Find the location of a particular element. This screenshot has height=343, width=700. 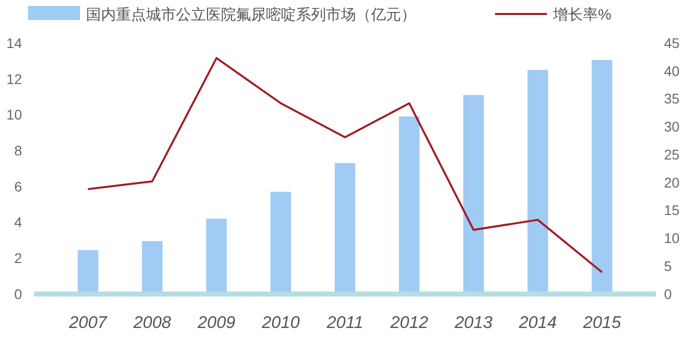

legend-label: 国内重点城市公立医院氟尿嘧啶系列市场（亿元） is located at coordinates (251, 15).